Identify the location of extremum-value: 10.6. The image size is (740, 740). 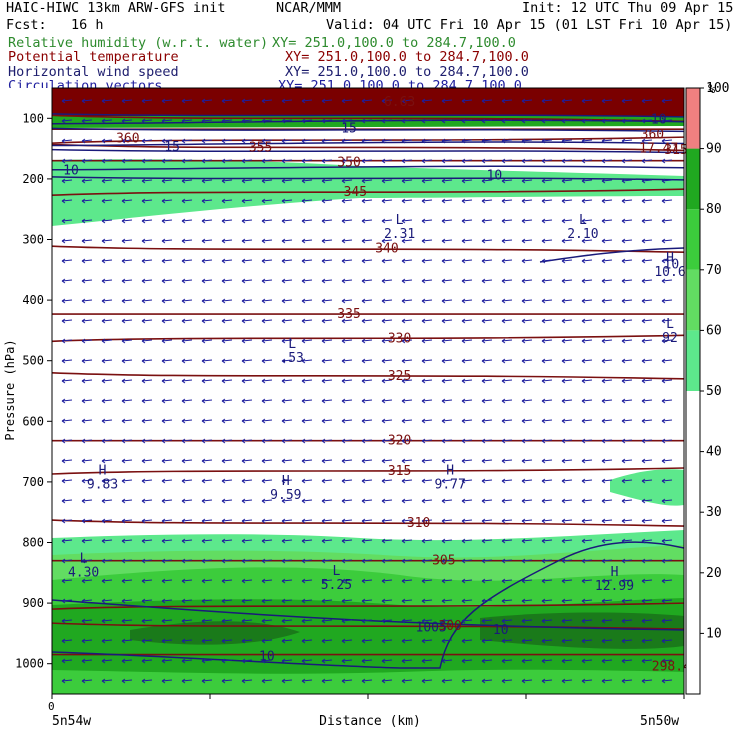
(669, 272).